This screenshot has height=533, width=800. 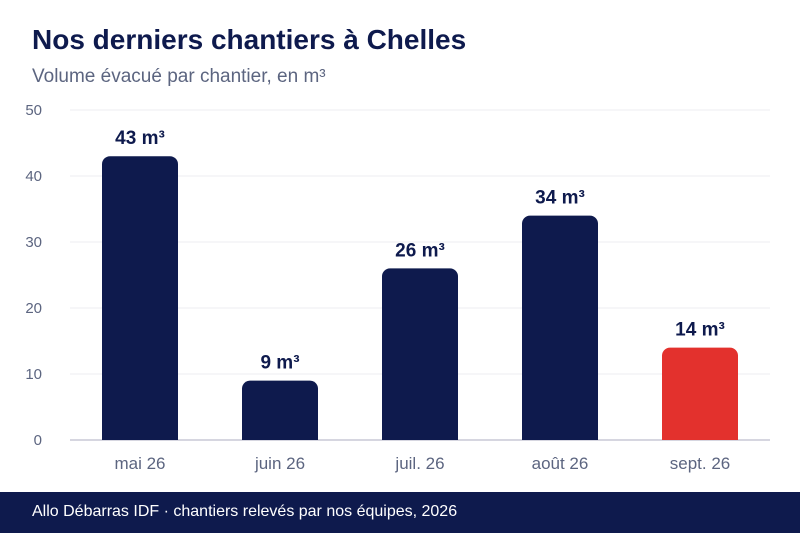 What do you see at coordinates (249, 39) in the screenshot?
I see `chart-title: Nos derniers chantiers à Chelles` at bounding box center [249, 39].